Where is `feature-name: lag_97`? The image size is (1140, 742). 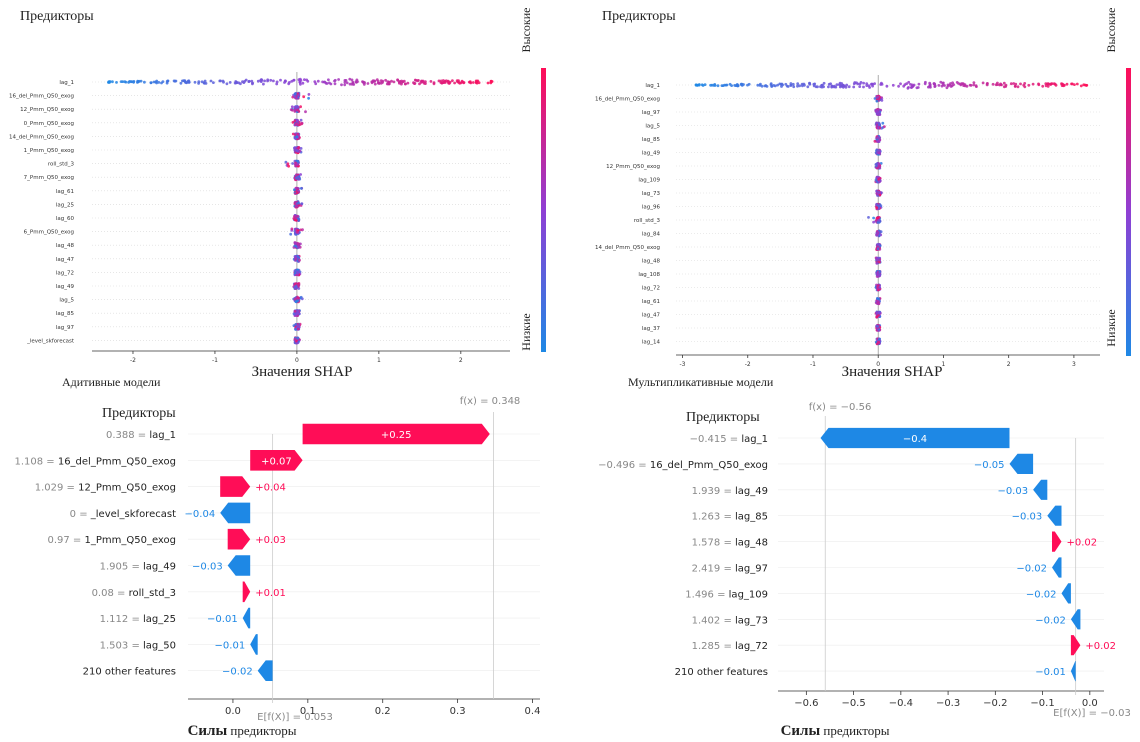 feature-name: lag_97 is located at coordinates (751, 569).